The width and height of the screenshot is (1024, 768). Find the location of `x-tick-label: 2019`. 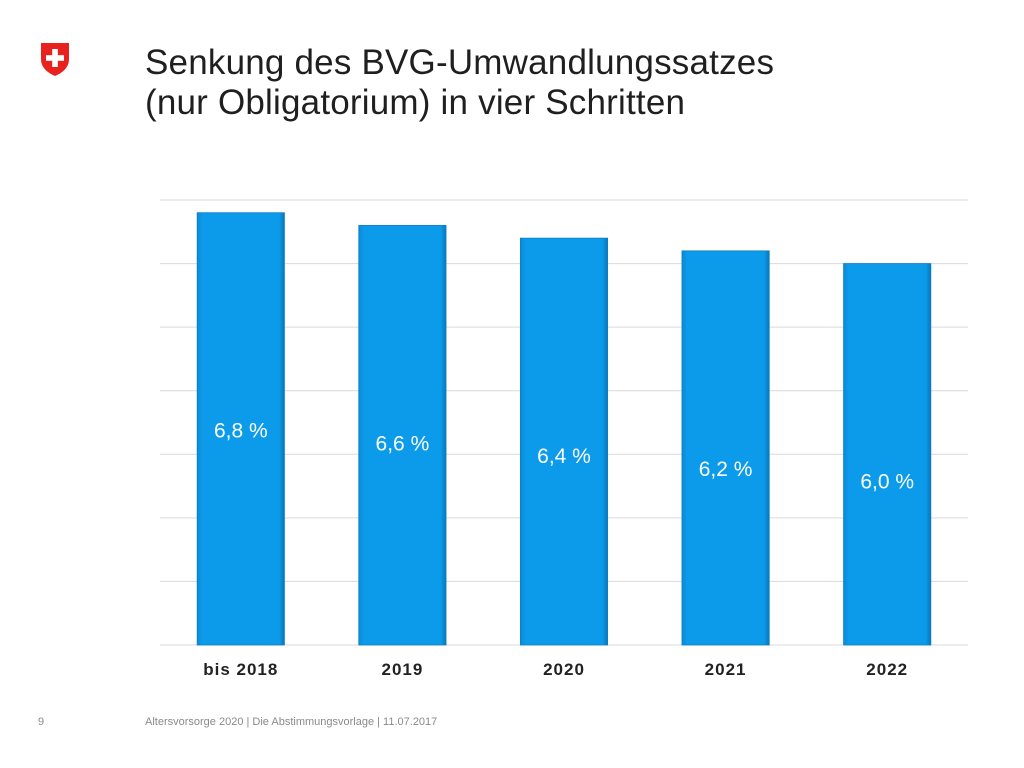

x-tick-label: 2019 is located at coordinates (402, 669).